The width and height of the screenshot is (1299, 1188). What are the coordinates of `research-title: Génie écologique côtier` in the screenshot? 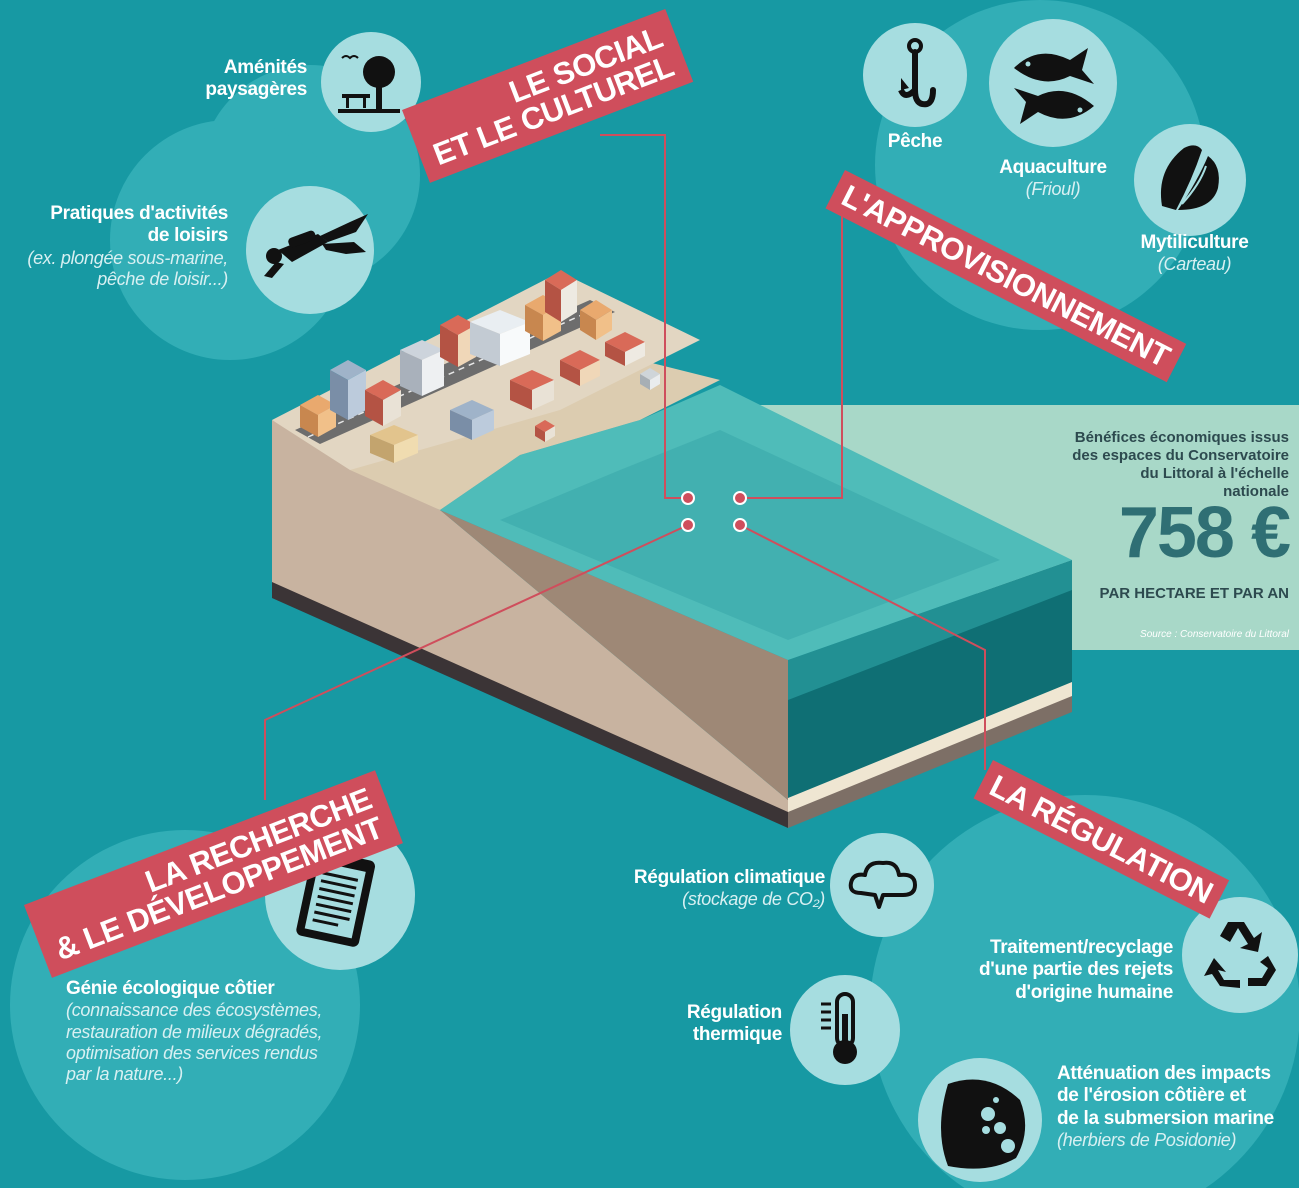 It's located at (170, 988).